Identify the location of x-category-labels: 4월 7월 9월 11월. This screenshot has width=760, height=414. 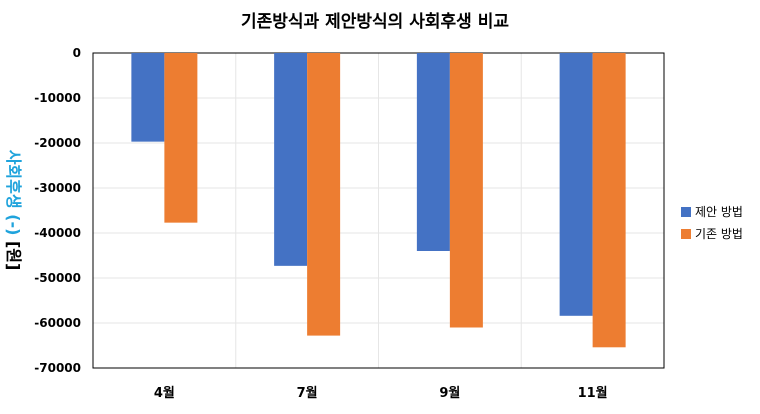
(381, 393).